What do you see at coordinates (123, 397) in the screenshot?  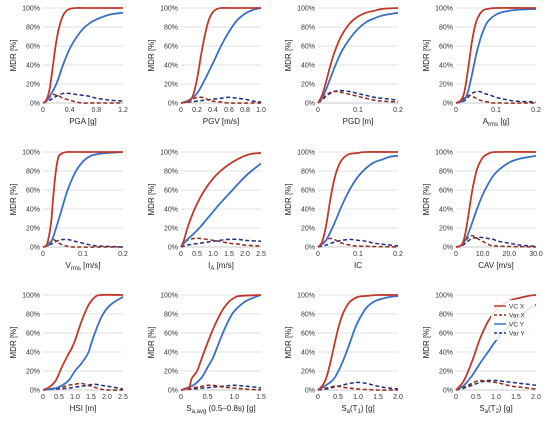 I see `x-tick-label: 2.5` at bounding box center [123, 397].